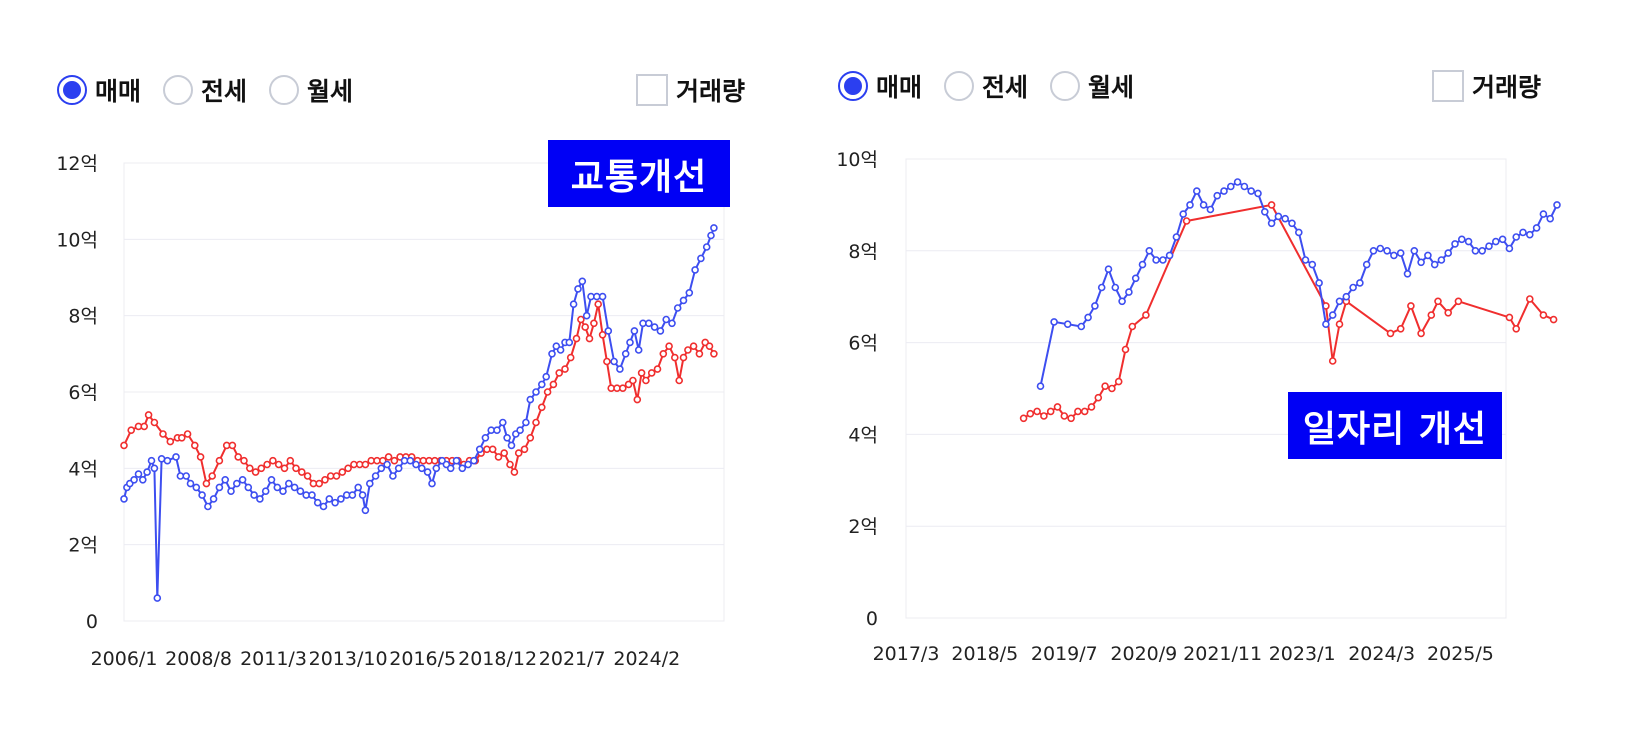 The height and width of the screenshot is (741, 1649). I want to click on radio-sale: 매매, so click(880, 86).